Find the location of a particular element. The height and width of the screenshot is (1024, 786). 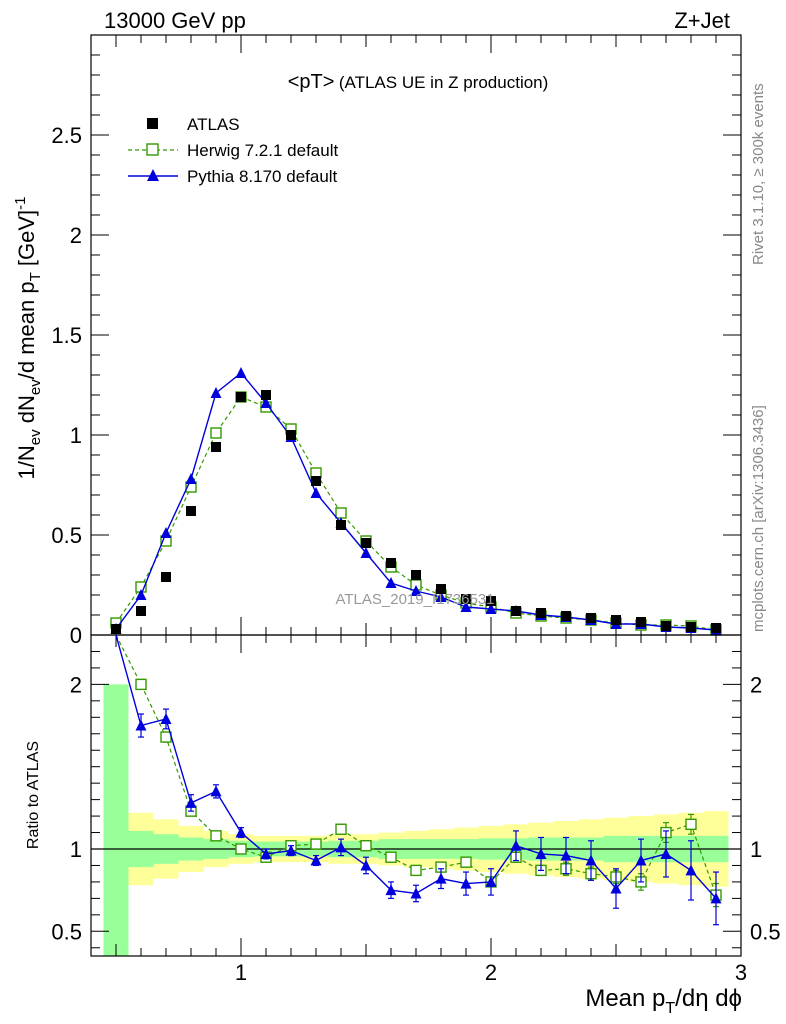

legend-marker-atlas is located at coordinates (152, 123).